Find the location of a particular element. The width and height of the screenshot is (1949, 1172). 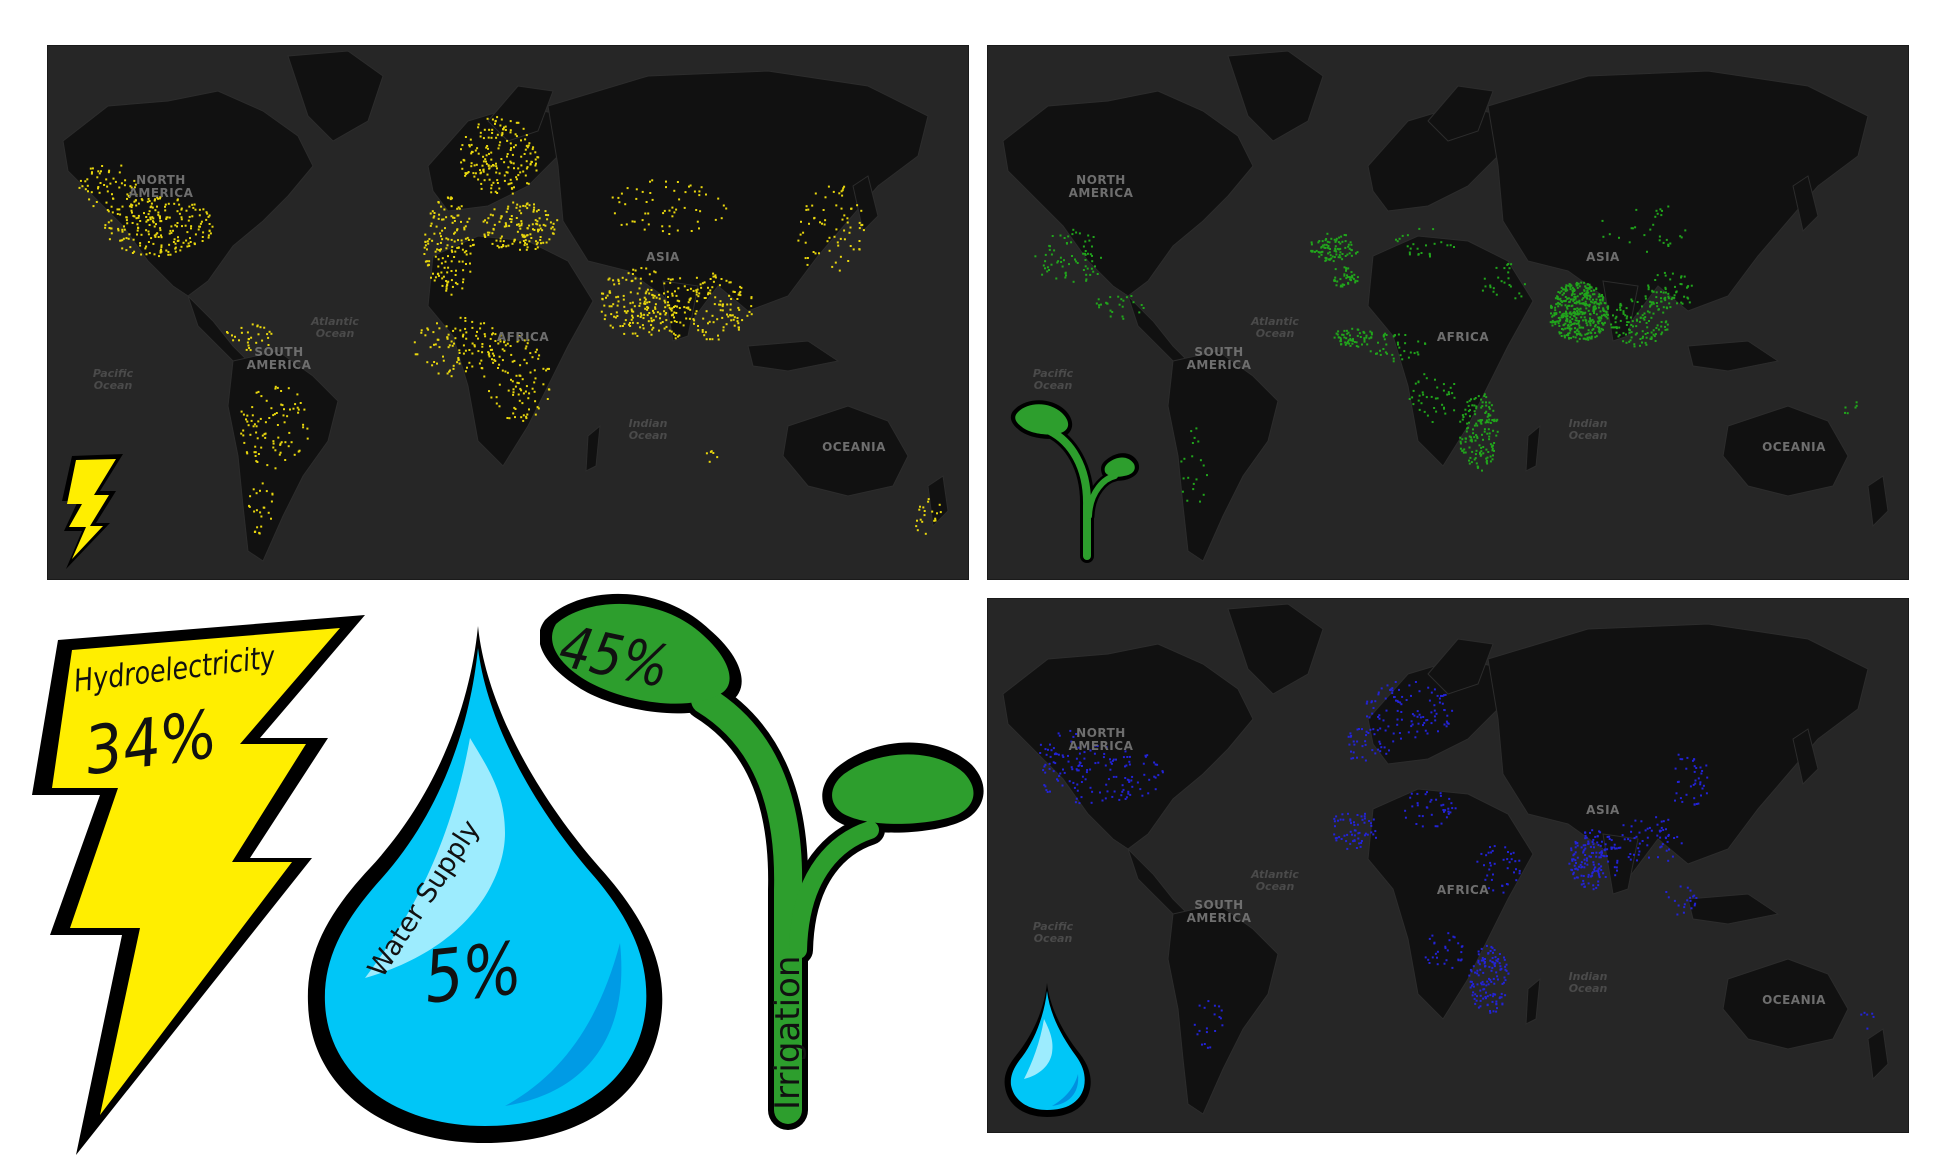

landmass is located at coordinates (1158, 884).